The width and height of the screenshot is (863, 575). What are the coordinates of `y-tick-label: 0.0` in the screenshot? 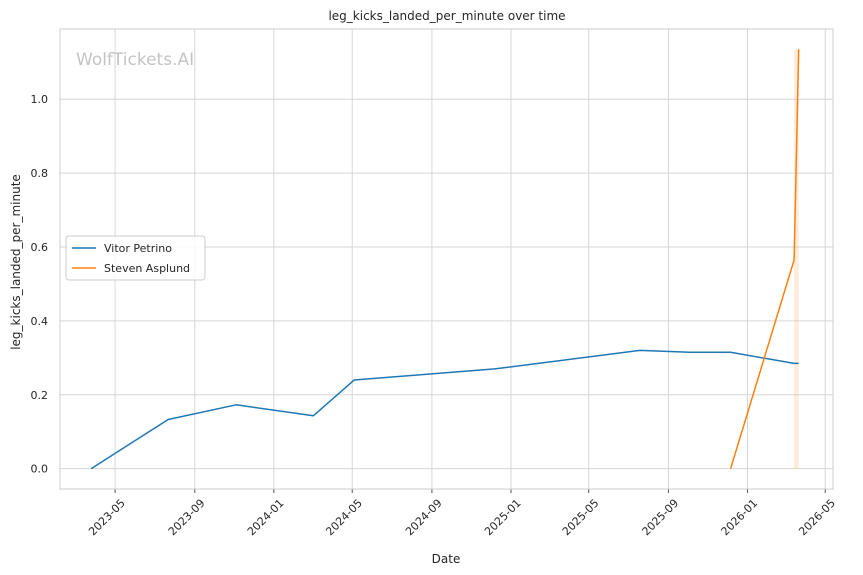 It's located at (40, 469).